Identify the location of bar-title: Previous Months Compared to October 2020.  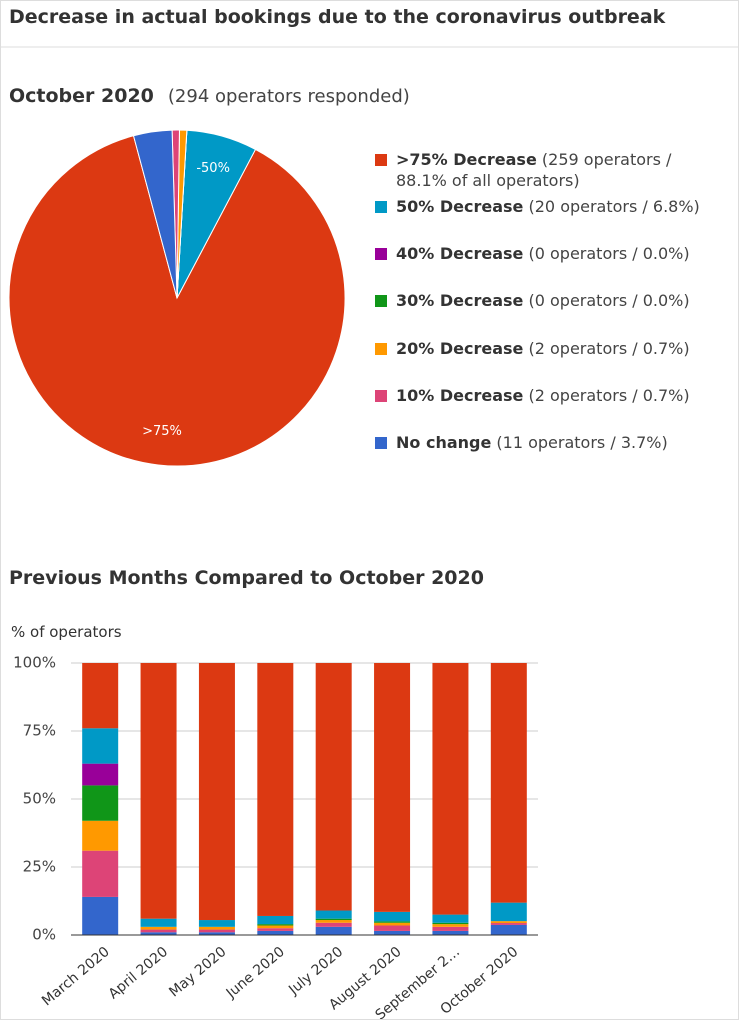
(246, 578).